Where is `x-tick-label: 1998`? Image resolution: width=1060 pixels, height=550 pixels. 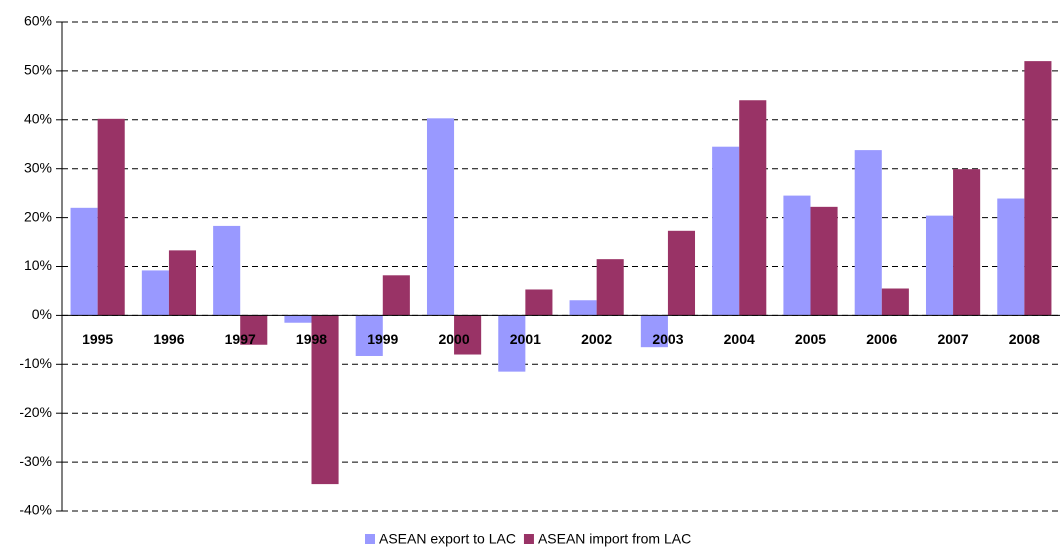 x-tick-label: 1998 is located at coordinates (311, 339).